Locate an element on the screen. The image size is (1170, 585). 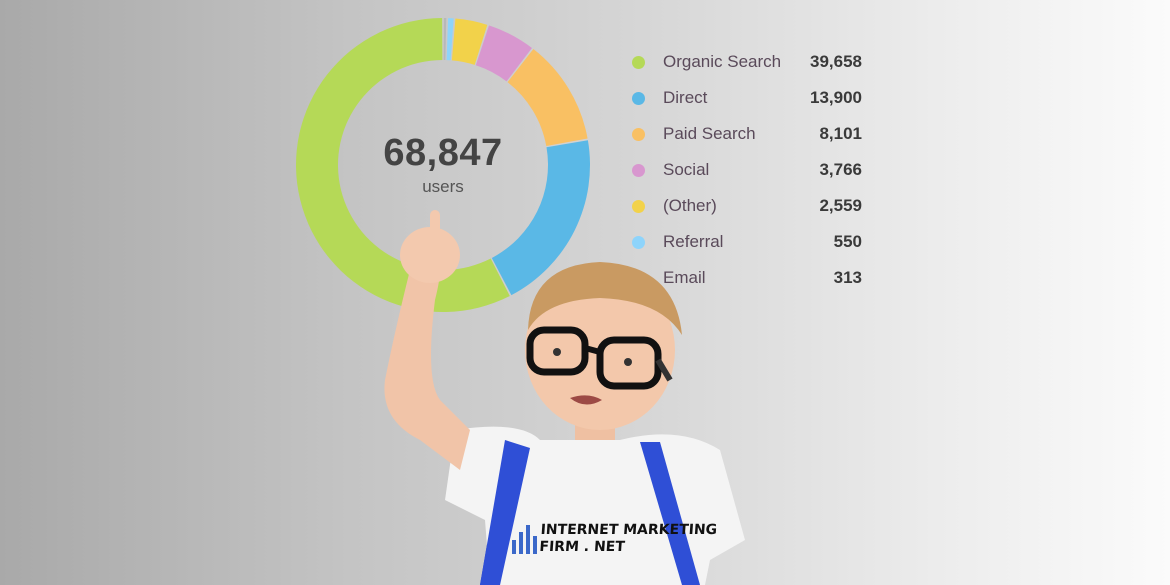
legend-item: Paid Search 8,101 is located at coordinates (746, 134).